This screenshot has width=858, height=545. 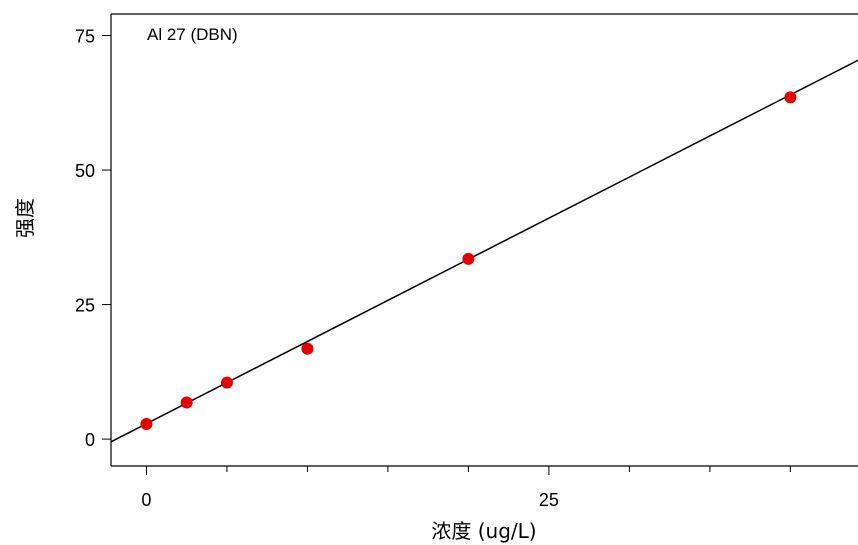 What do you see at coordinates (192, 34) in the screenshot?
I see `series-annotation: Al 27 (DBN)` at bounding box center [192, 34].